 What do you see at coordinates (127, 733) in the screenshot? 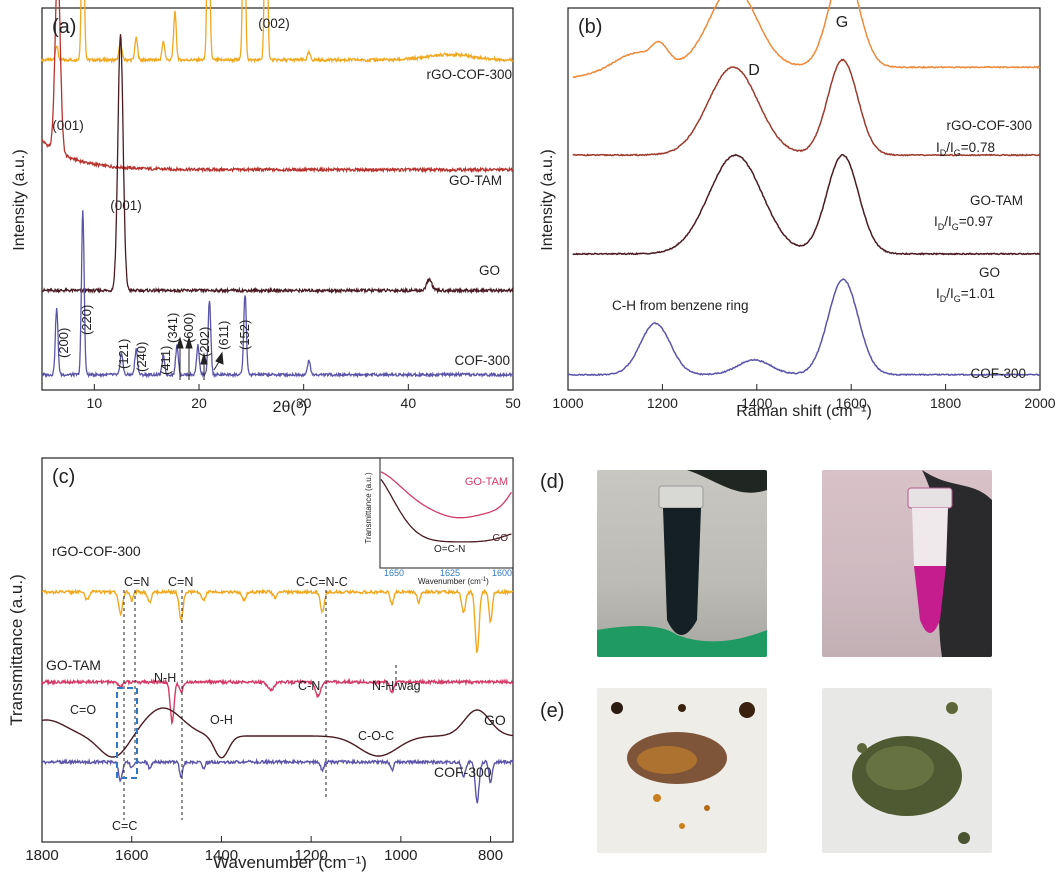
I see `c-highlight-box` at bounding box center [127, 733].